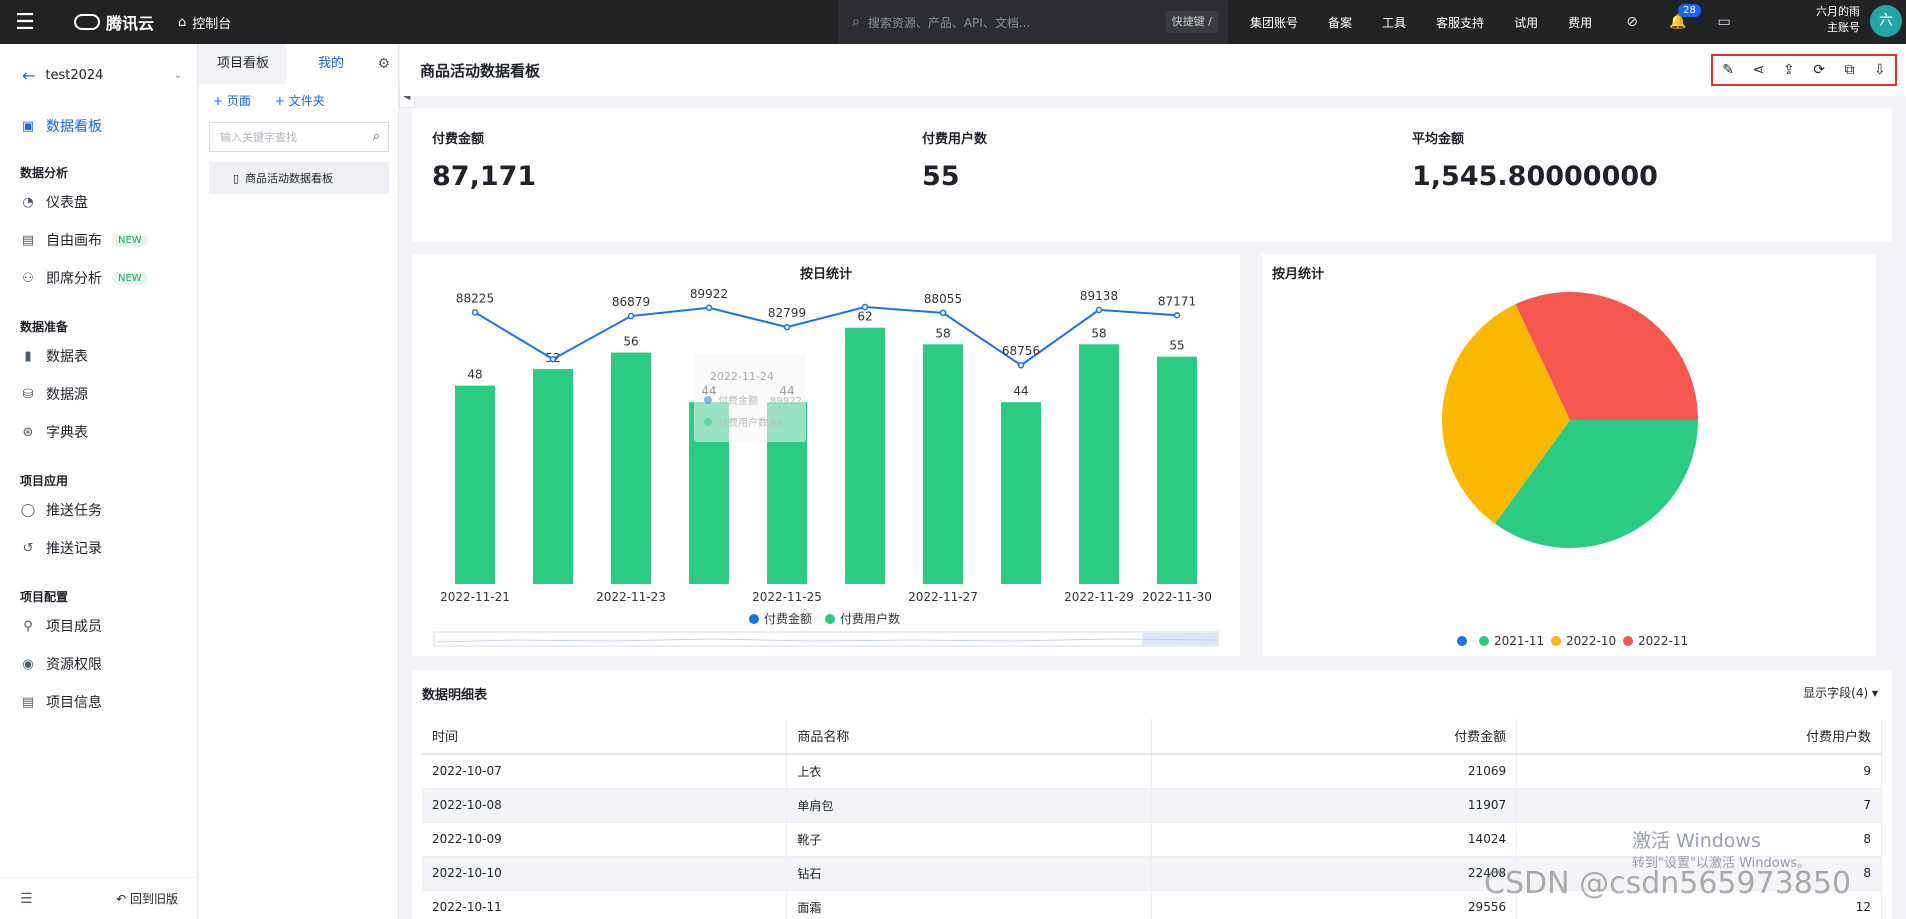  What do you see at coordinates (631, 302) in the screenshot?
I see `line-label: 86879` at bounding box center [631, 302].